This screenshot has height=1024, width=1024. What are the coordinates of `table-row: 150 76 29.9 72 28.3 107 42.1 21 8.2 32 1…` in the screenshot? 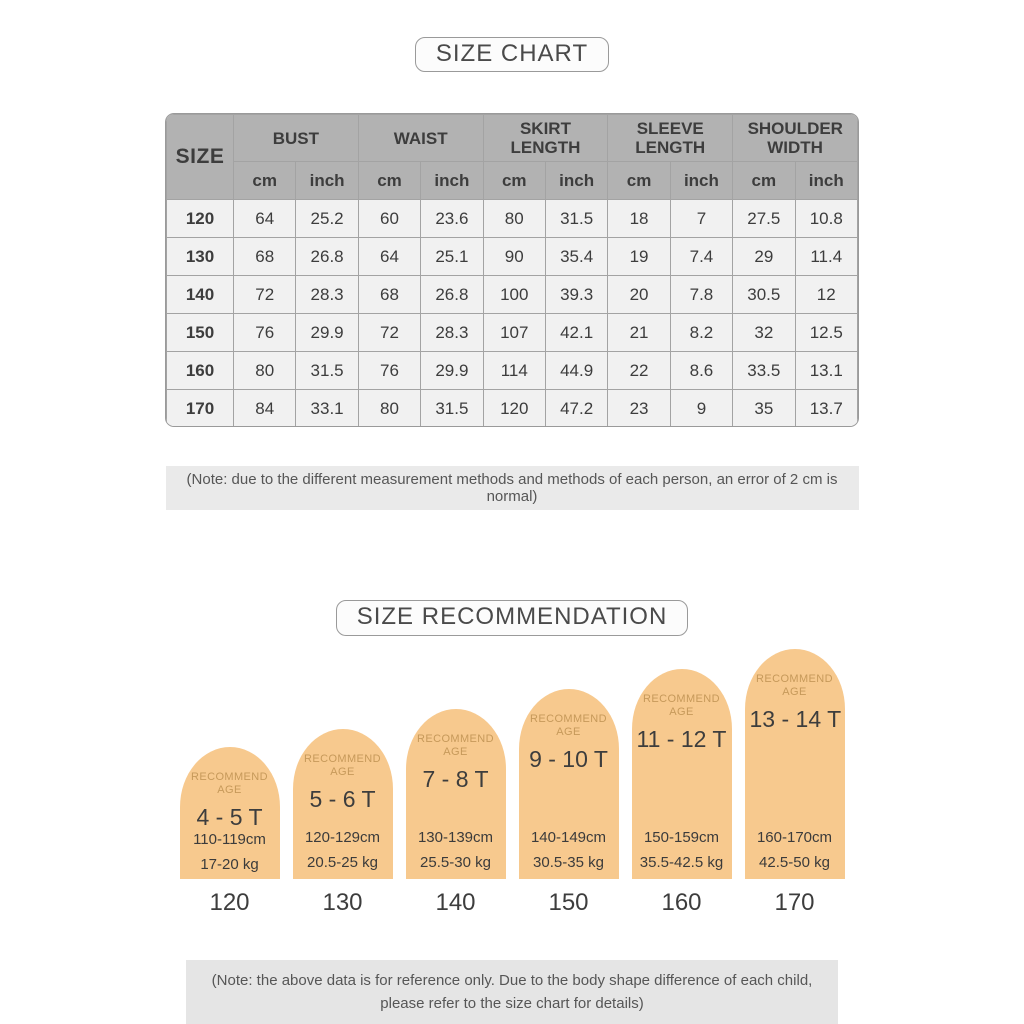 It's located at (512, 333).